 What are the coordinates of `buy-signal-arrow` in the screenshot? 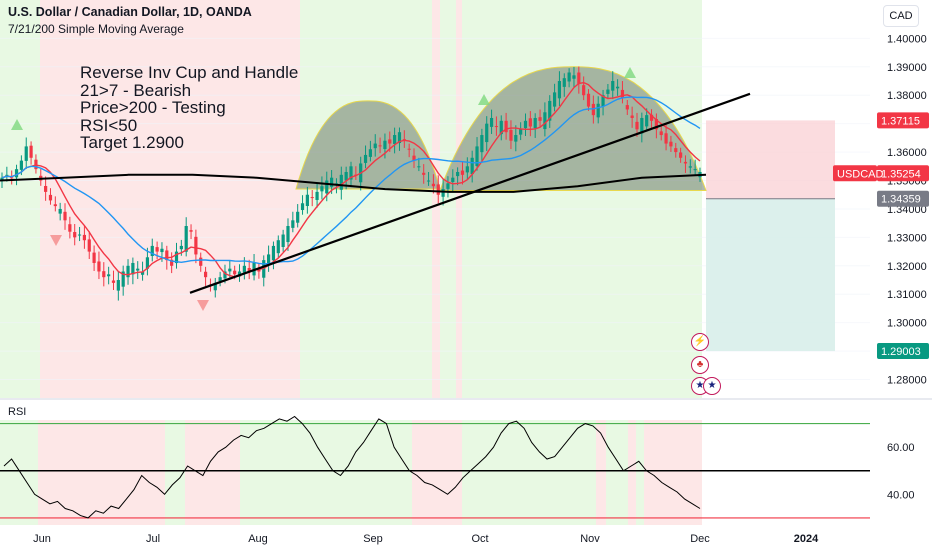 It's located at (484, 99).